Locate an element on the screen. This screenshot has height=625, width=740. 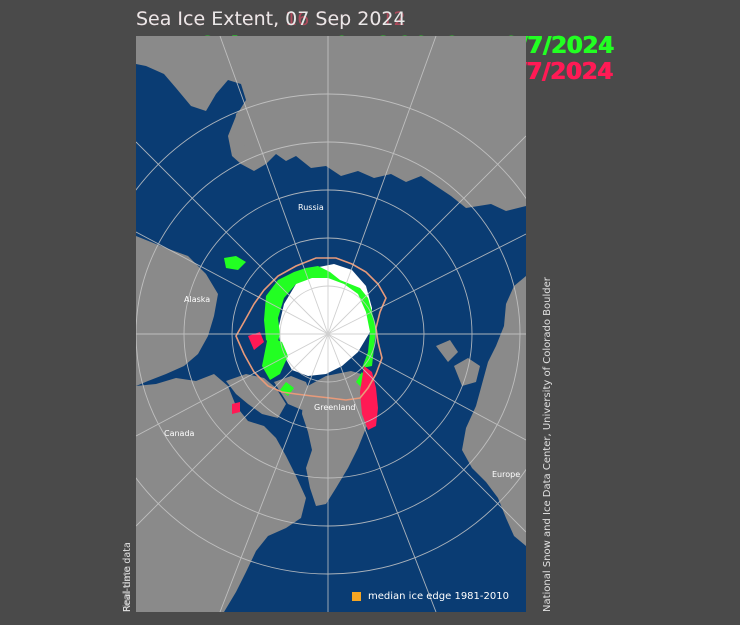
median-edge-swatch is located at coordinates (356, 596).